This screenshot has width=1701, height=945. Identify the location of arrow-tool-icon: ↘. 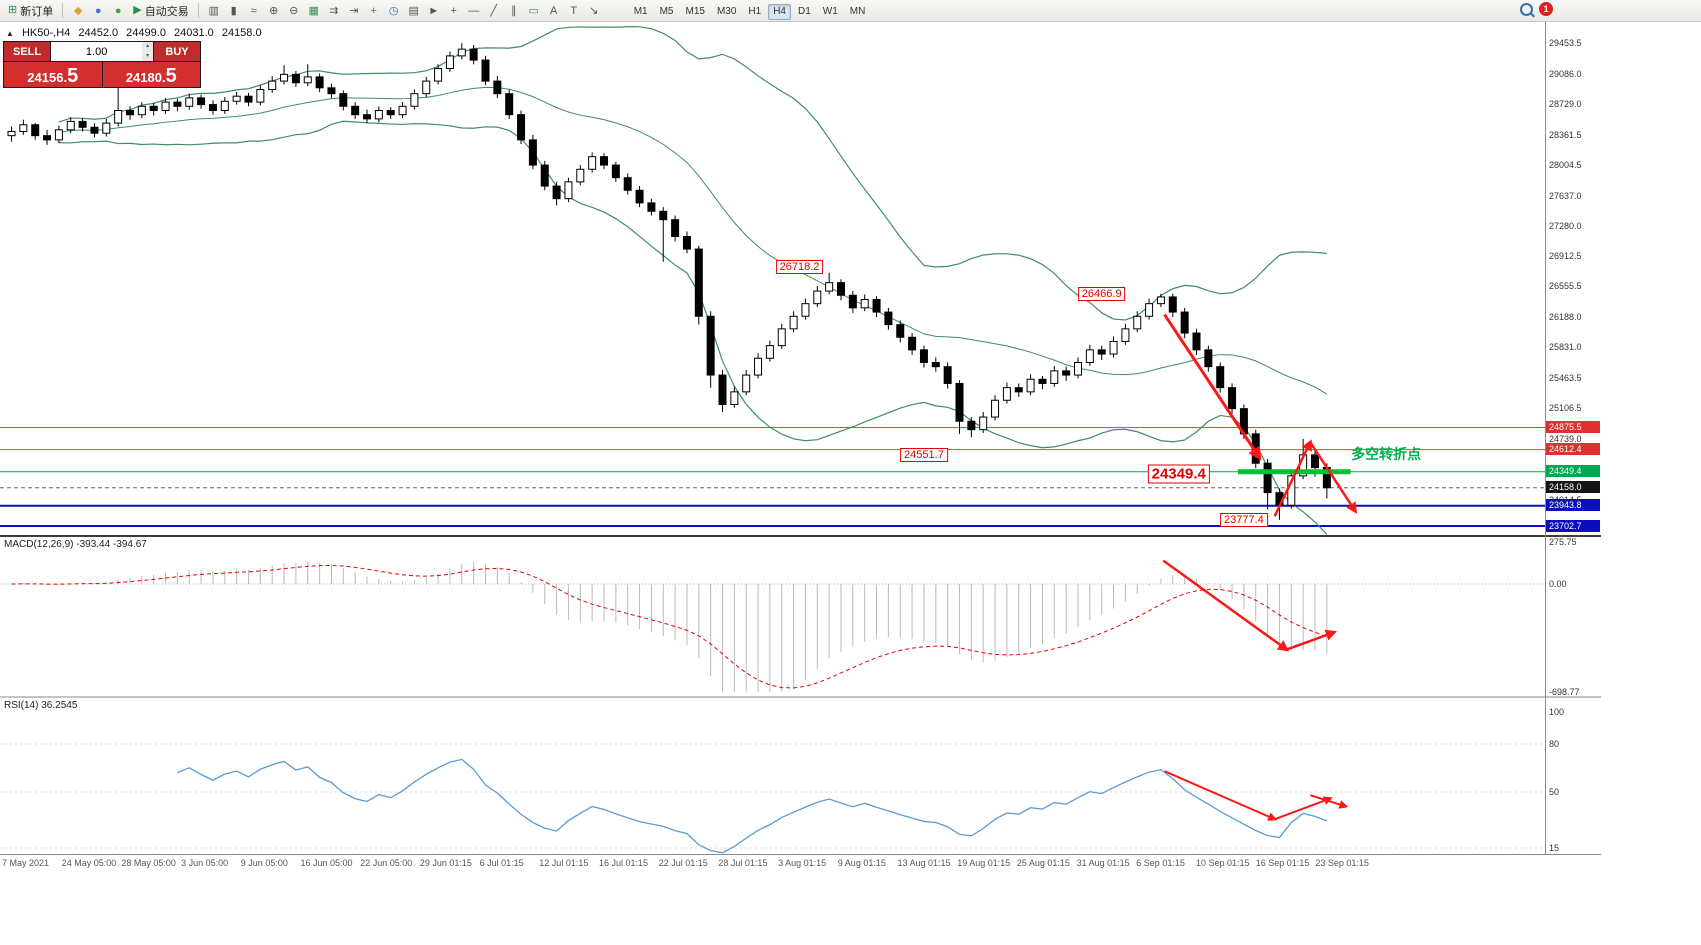
(594, 11).